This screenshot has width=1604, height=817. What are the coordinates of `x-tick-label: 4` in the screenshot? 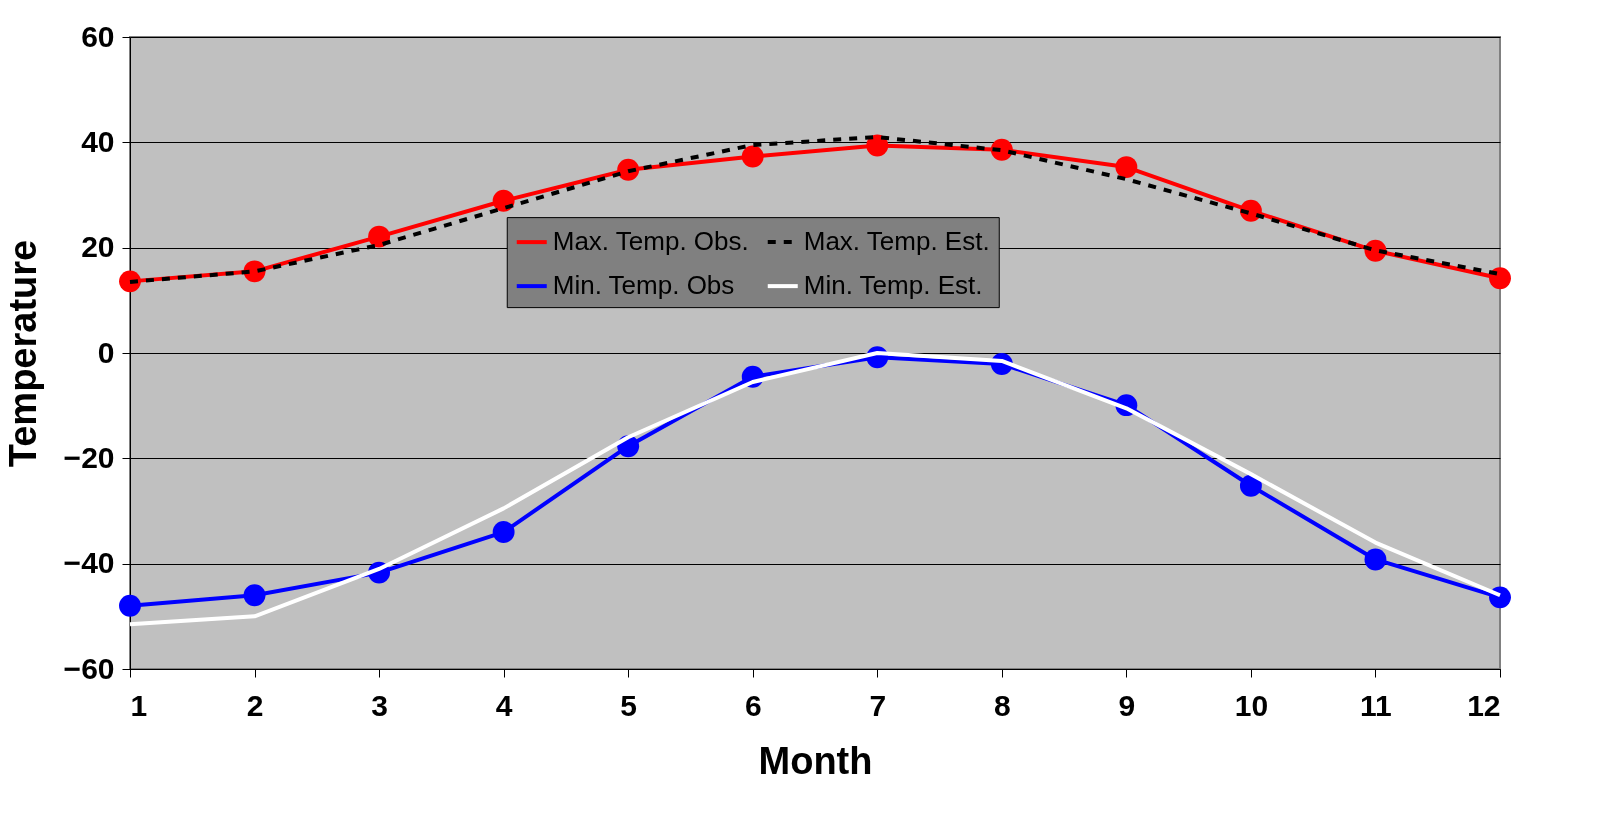 It's located at (504, 705).